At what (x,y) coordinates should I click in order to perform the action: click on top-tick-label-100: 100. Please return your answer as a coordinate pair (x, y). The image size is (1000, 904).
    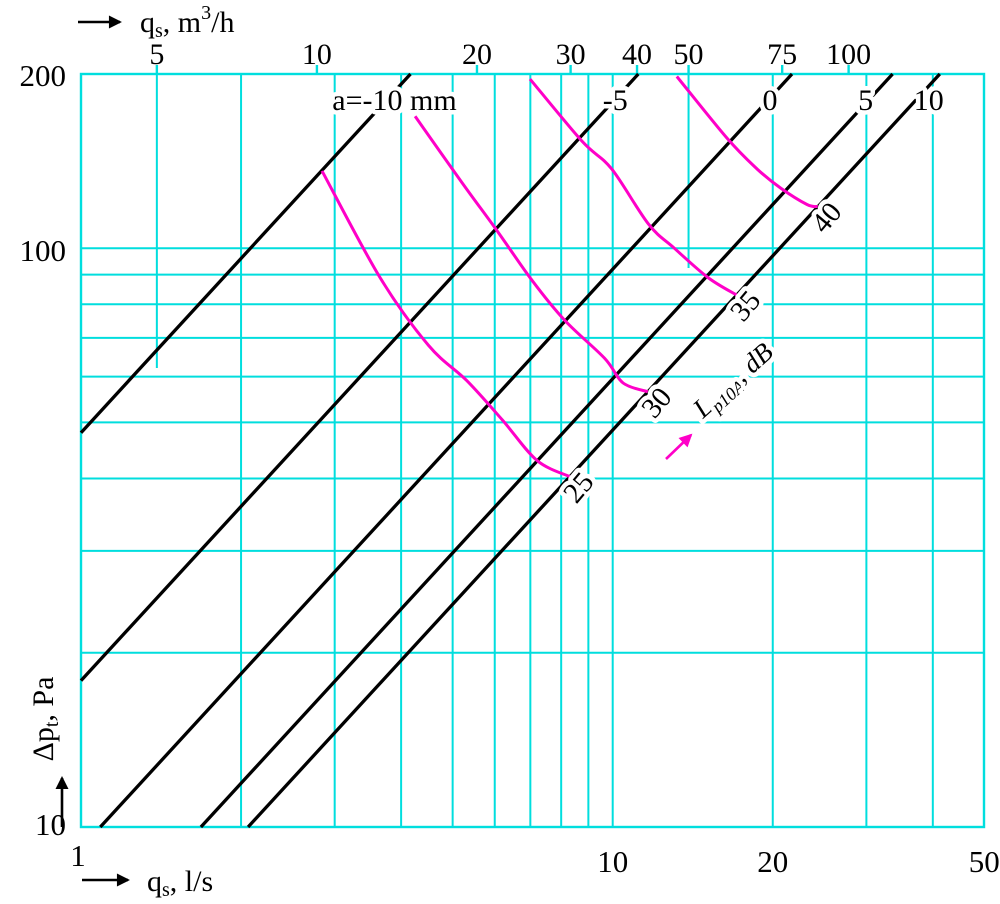
    Looking at the image, I should click on (848, 54).